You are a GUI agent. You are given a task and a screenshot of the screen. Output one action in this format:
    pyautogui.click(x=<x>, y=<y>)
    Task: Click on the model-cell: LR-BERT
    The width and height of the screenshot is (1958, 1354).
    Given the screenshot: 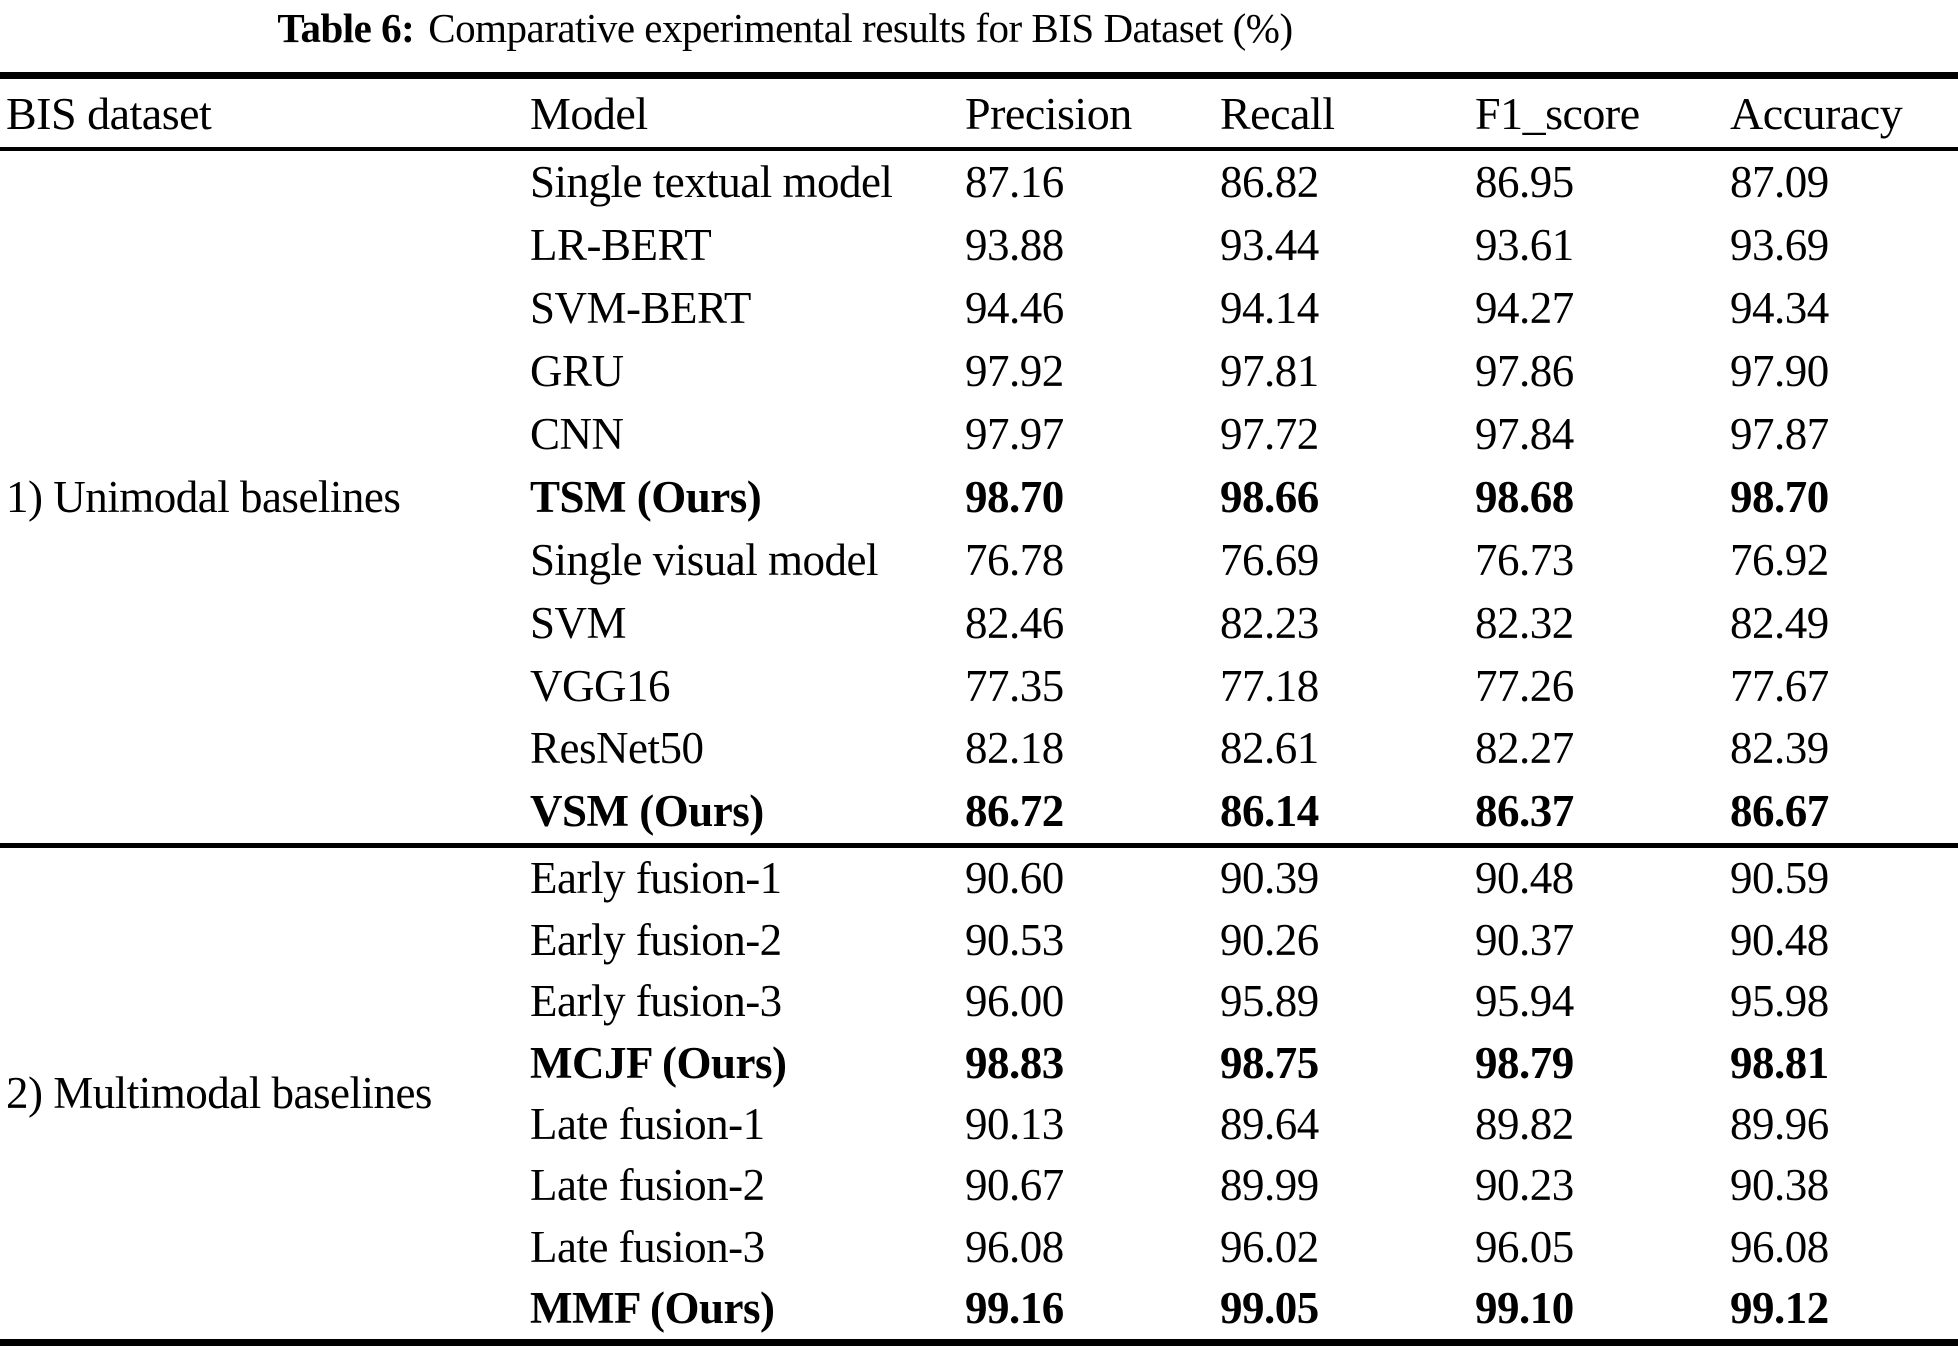 What is the action you would take?
    pyautogui.click(x=621, y=245)
    